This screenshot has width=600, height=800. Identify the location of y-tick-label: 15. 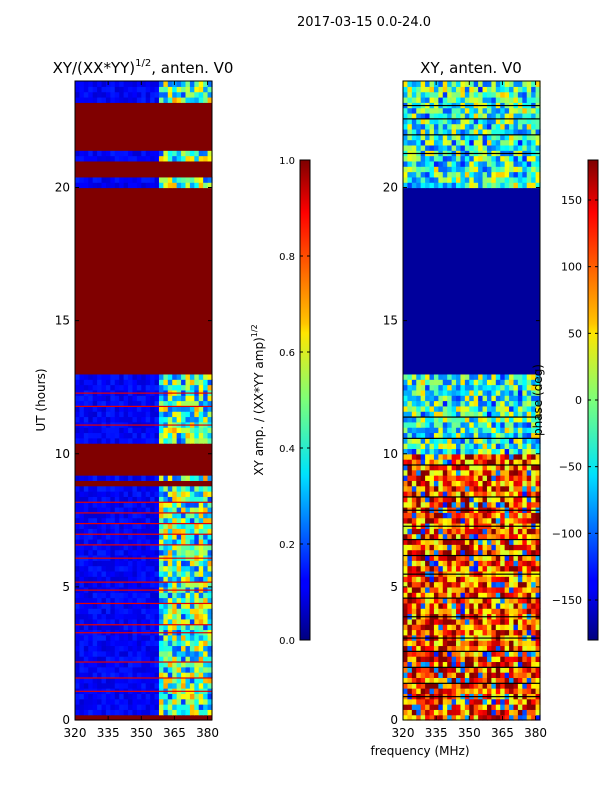
(390, 321).